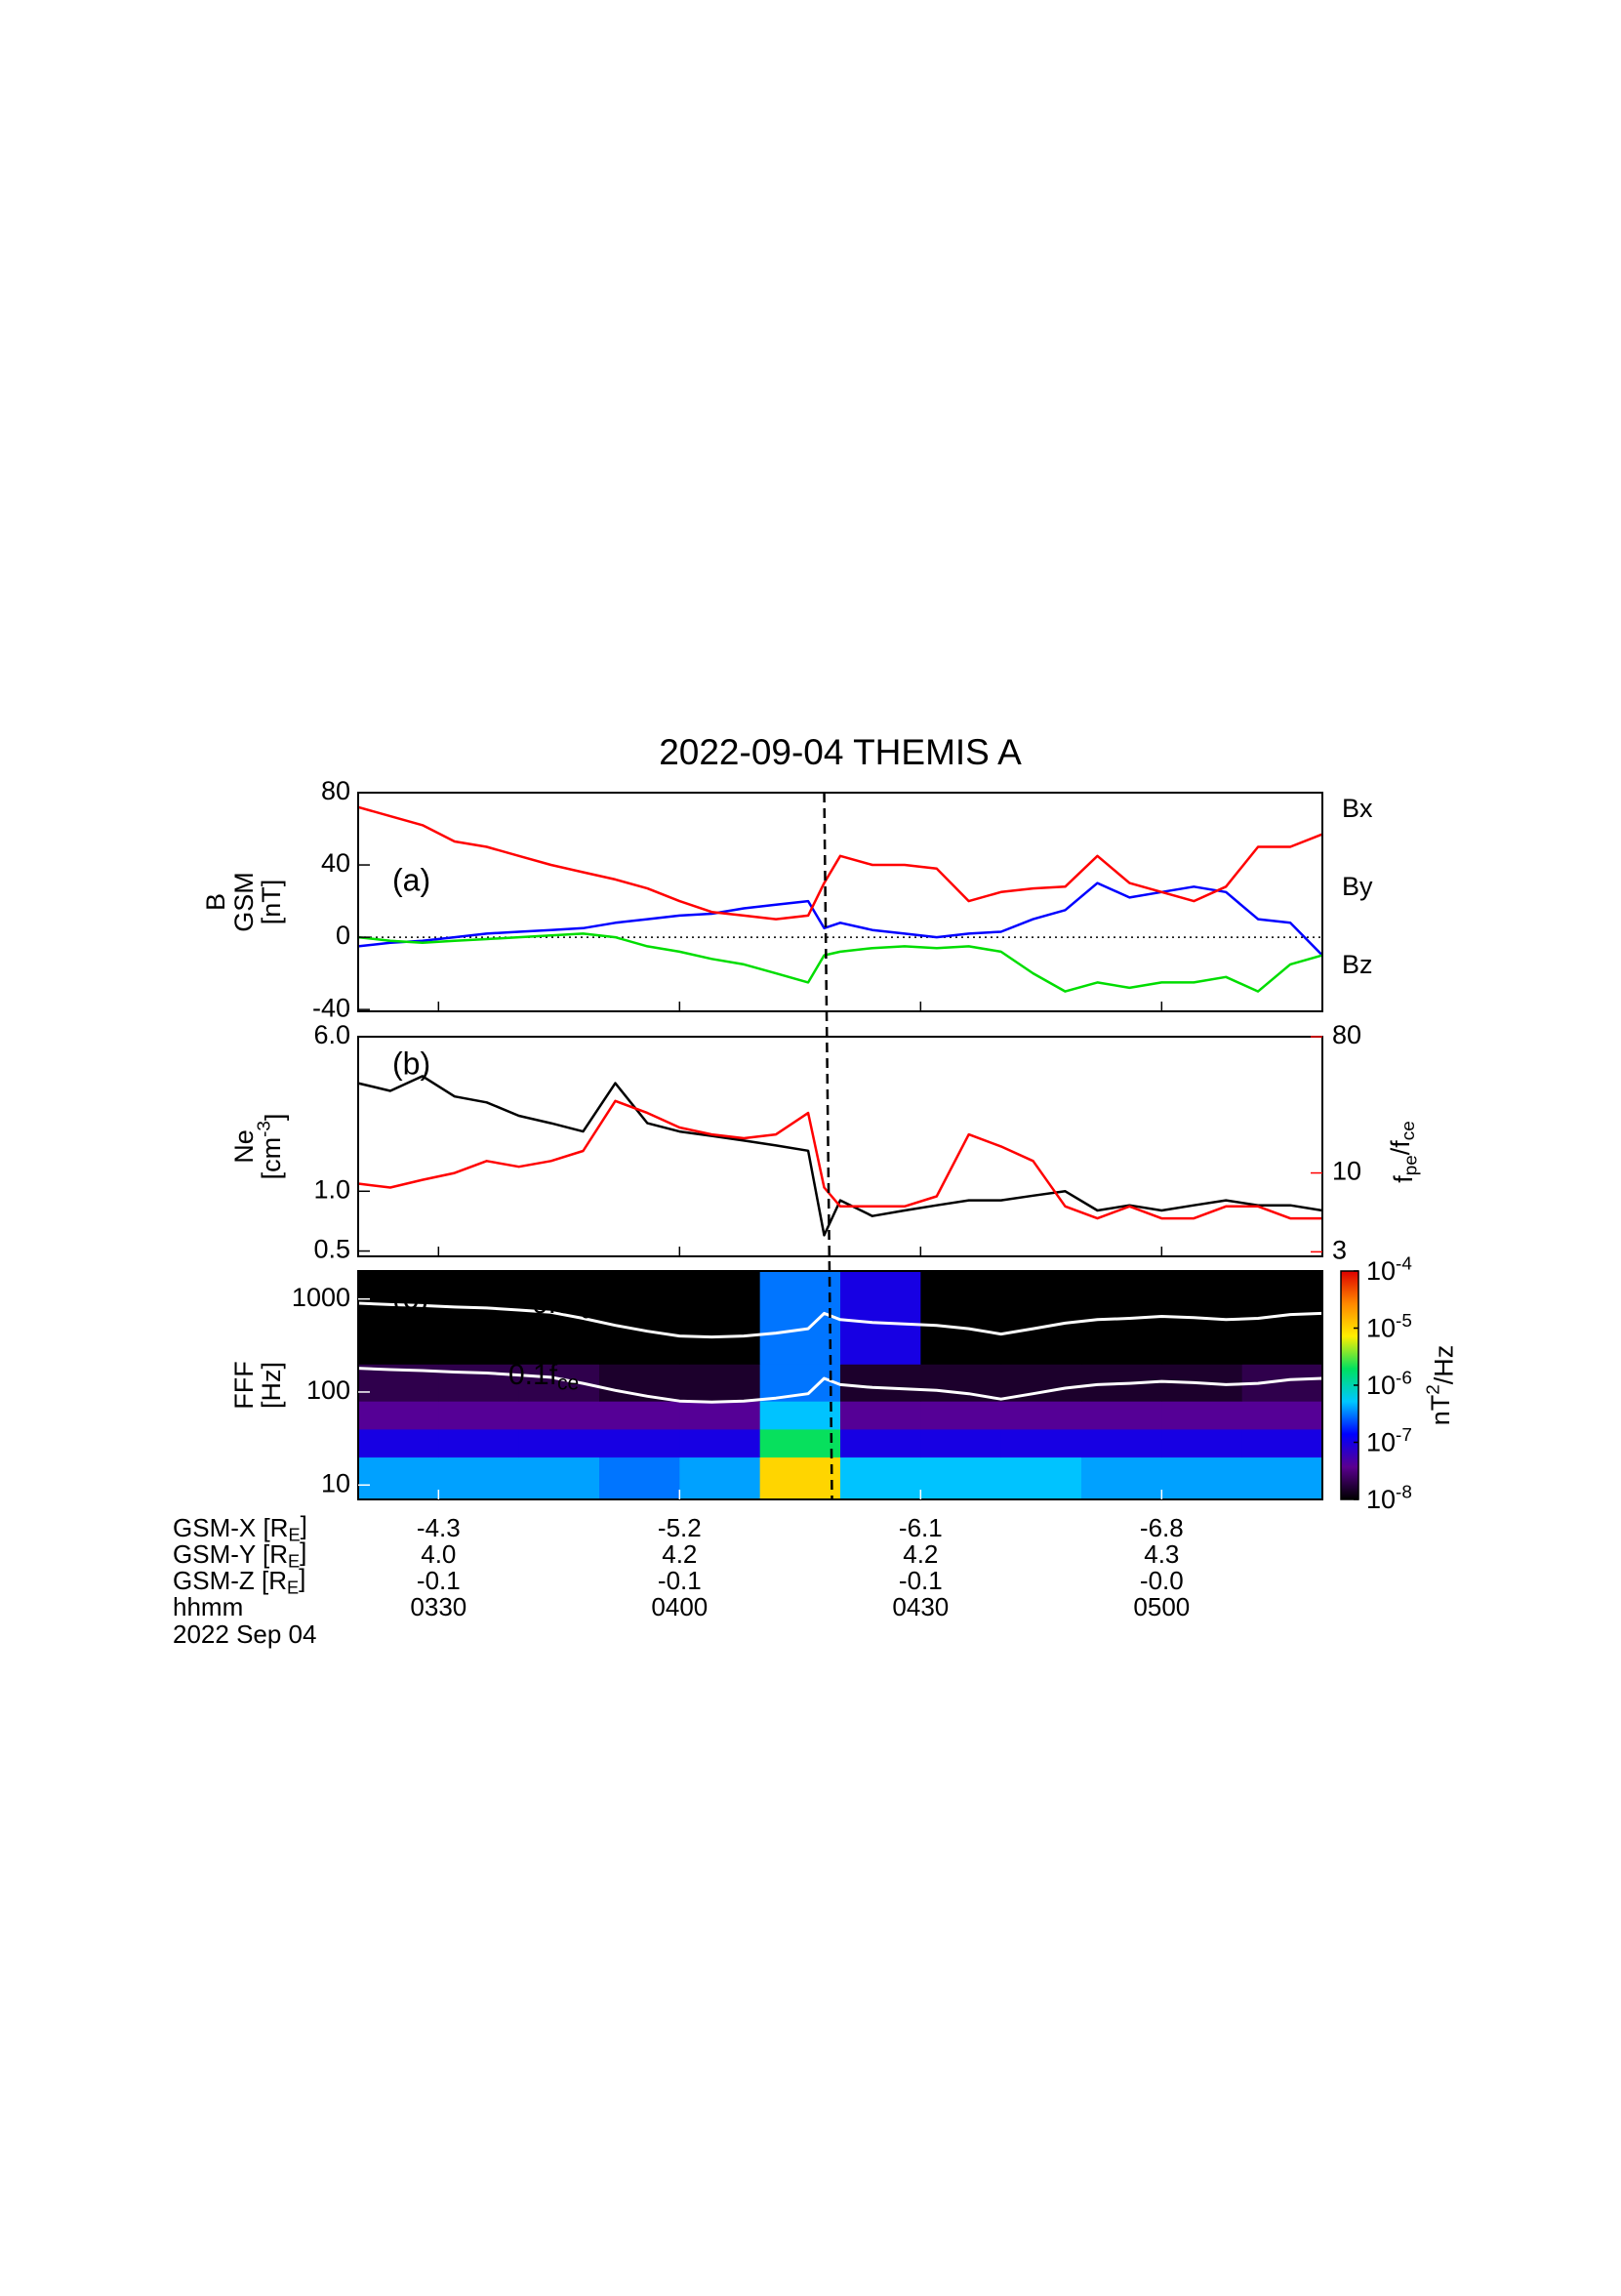 The width and height of the screenshot is (1621, 2296). What do you see at coordinates (215, 902) in the screenshot?
I see `y-axis-label-part: B` at bounding box center [215, 902].